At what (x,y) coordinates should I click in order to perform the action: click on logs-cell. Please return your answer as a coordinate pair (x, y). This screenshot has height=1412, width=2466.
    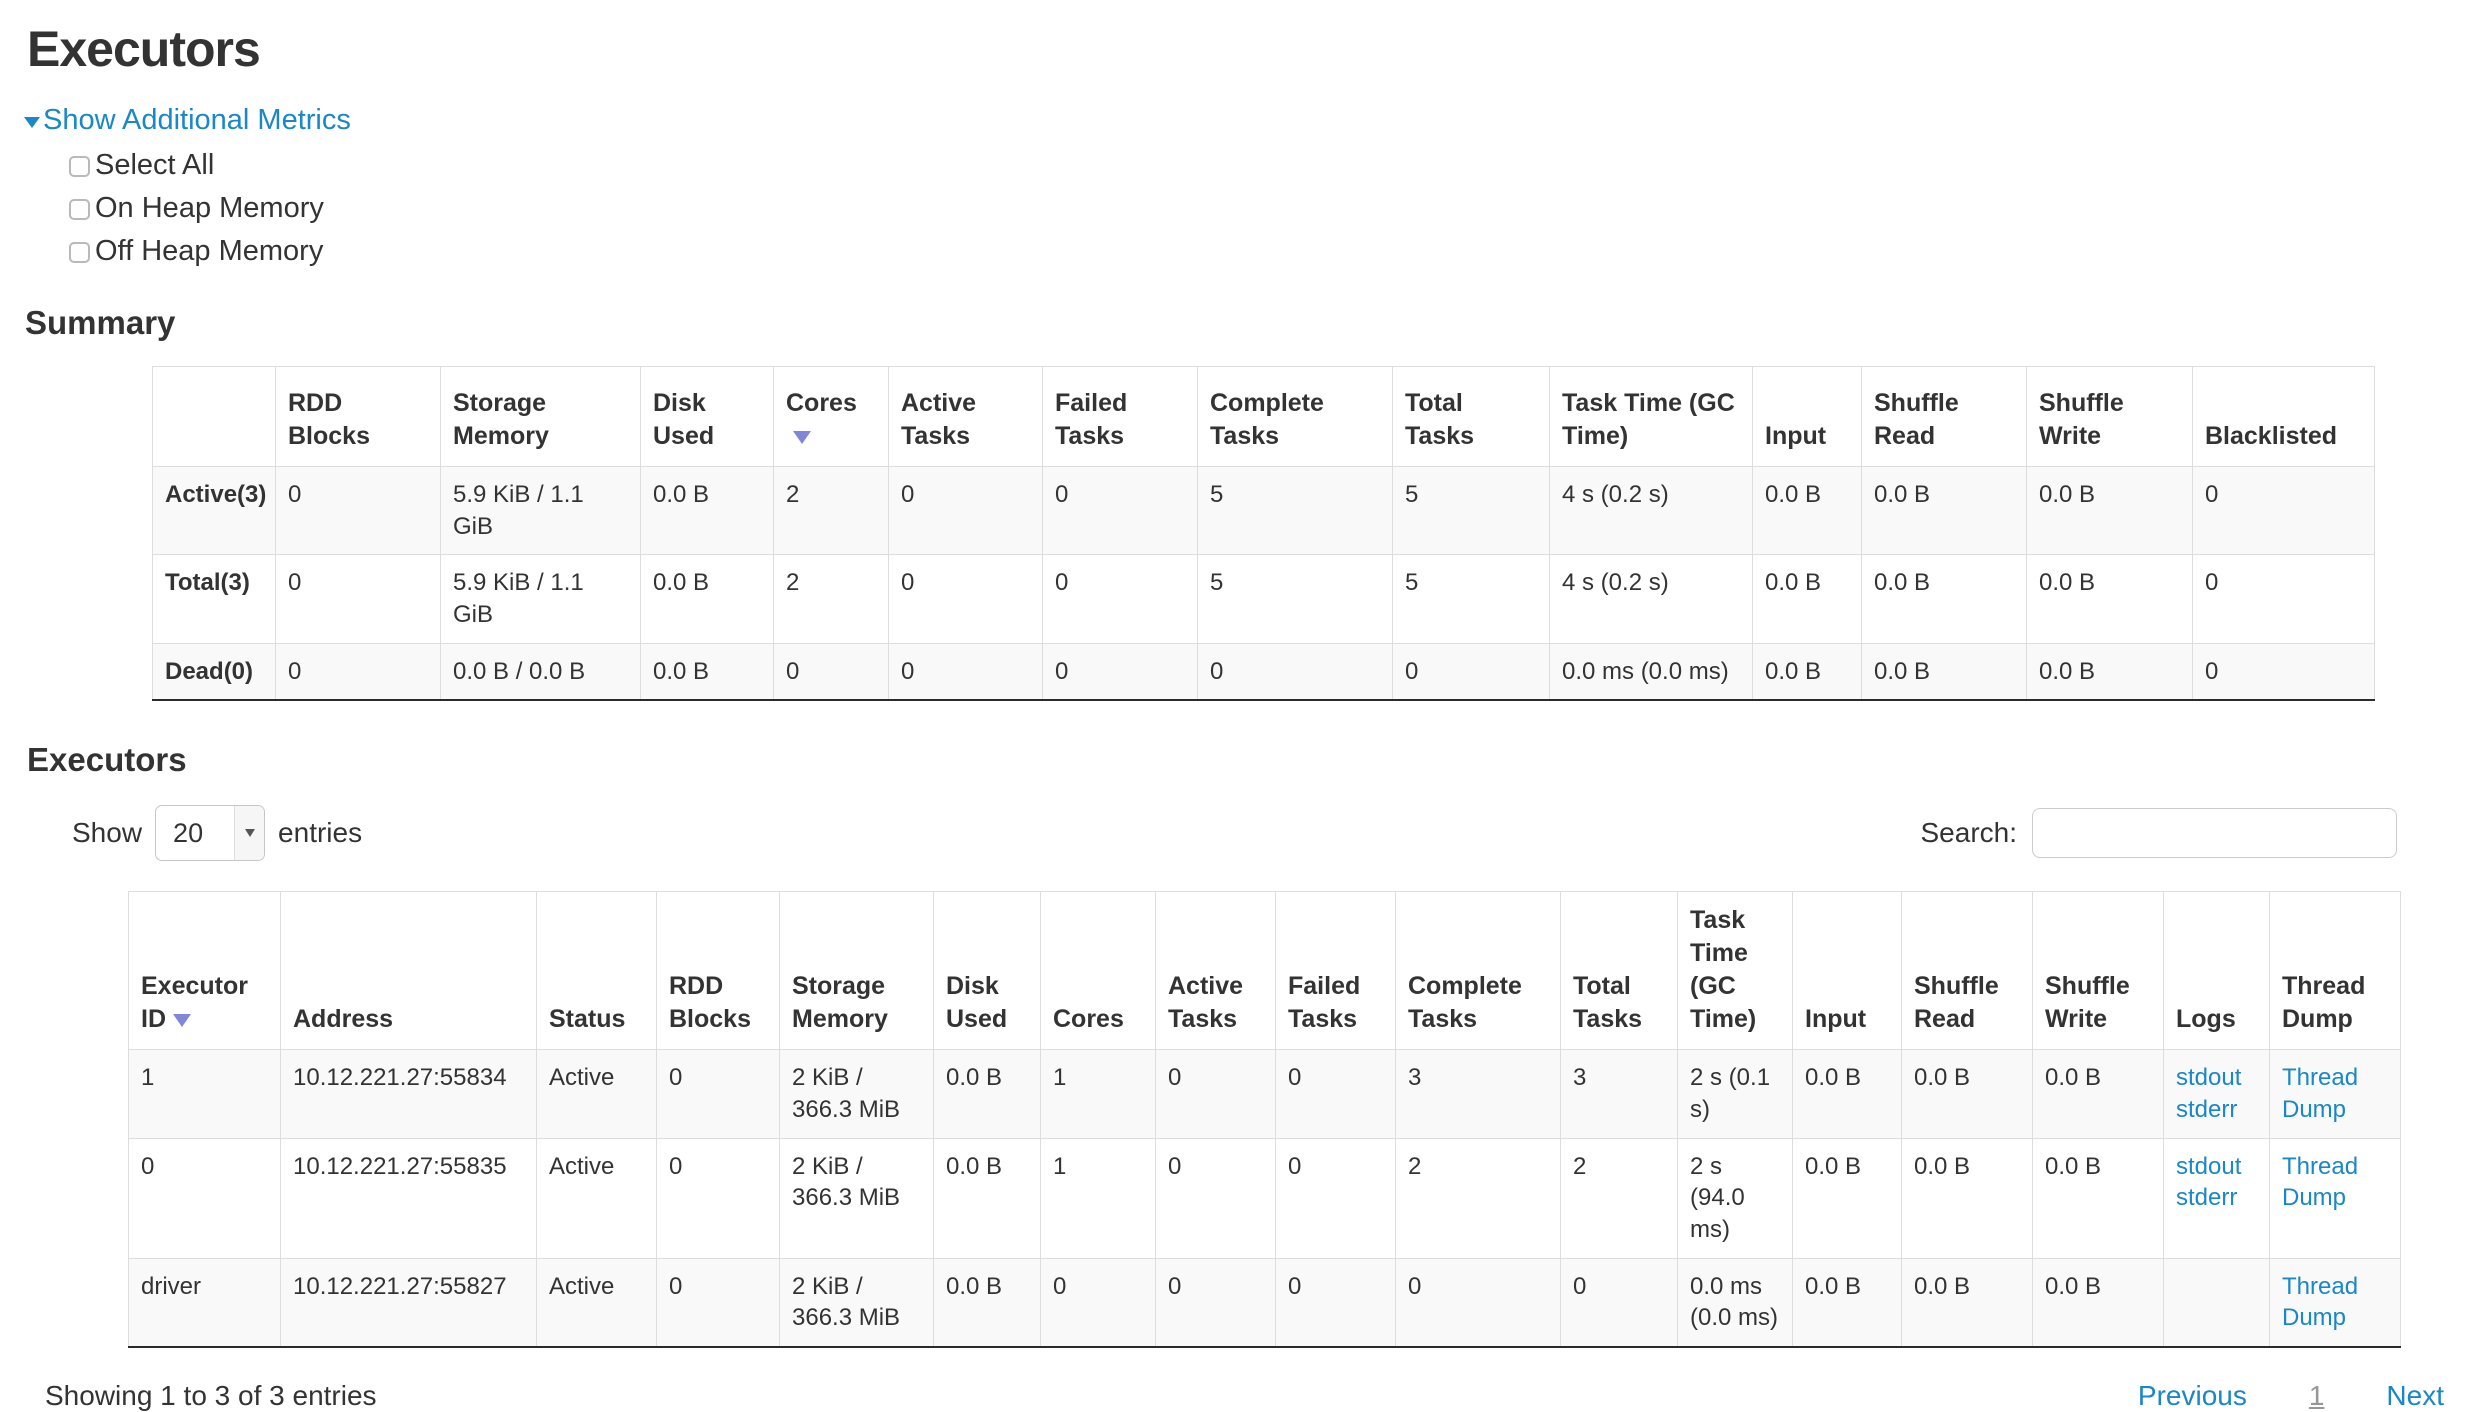
    Looking at the image, I should click on (2216, 1302).